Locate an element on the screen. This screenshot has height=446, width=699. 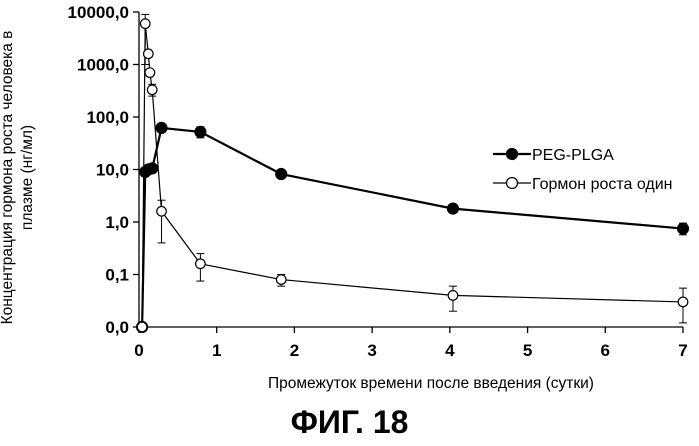
y-tick-label: 0,0 is located at coordinates (117, 327).